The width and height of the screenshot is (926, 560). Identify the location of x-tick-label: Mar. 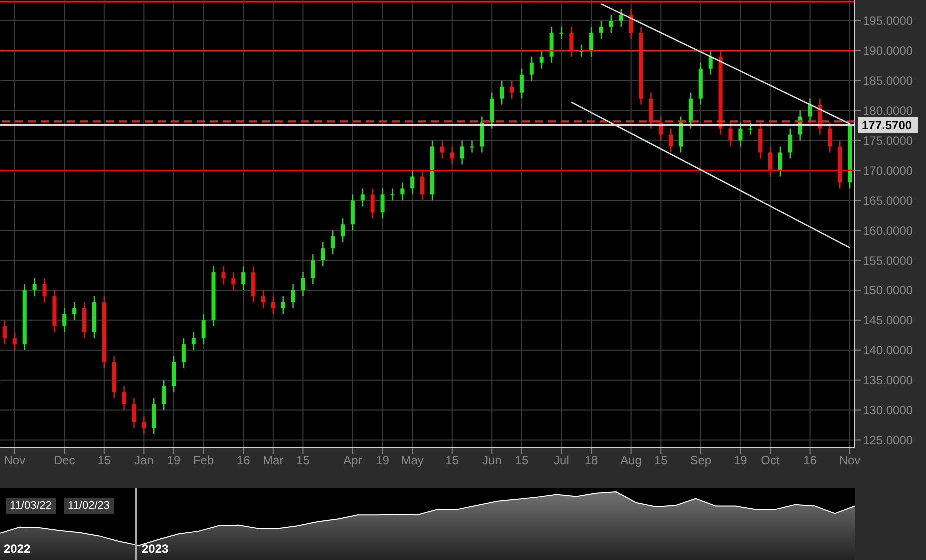
(273, 461).